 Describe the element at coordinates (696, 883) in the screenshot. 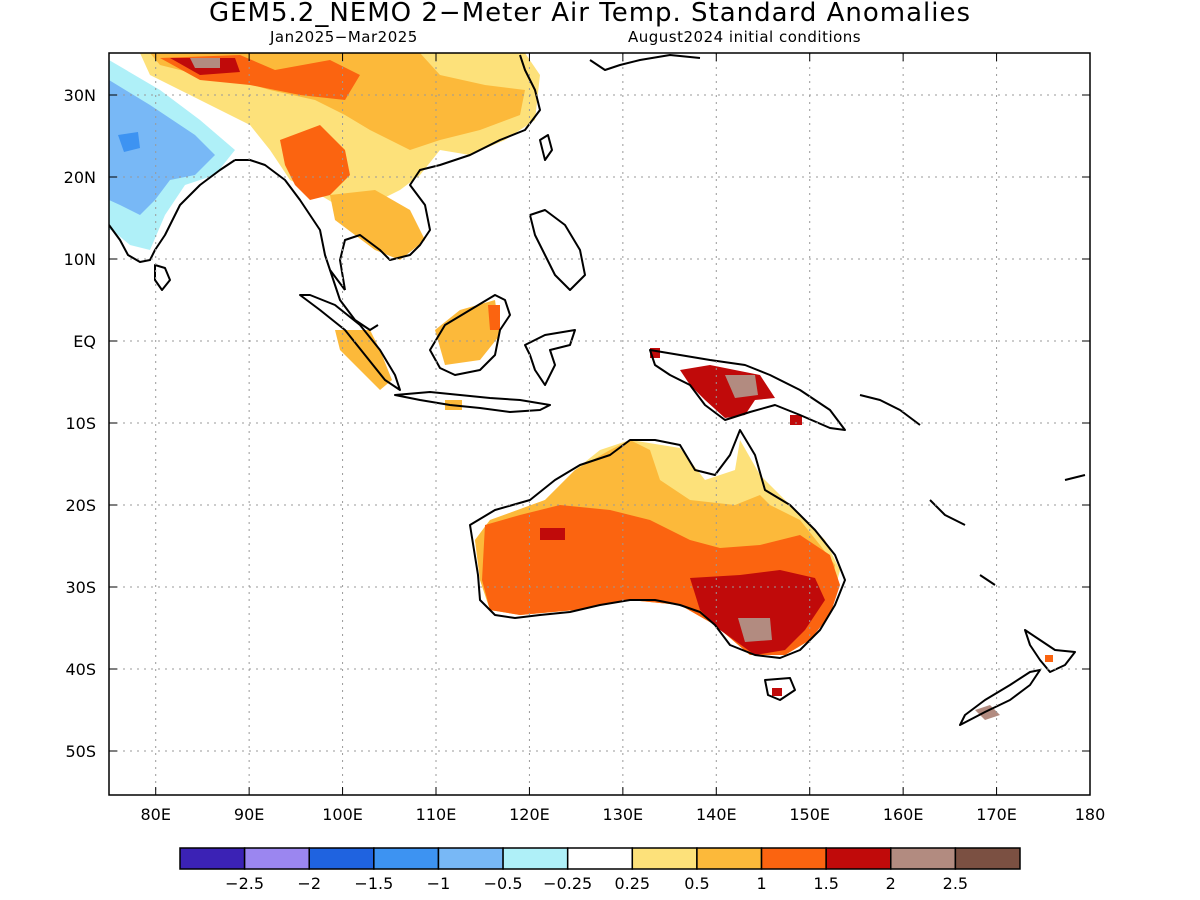

I see `legend-label: 0.5` at that location.